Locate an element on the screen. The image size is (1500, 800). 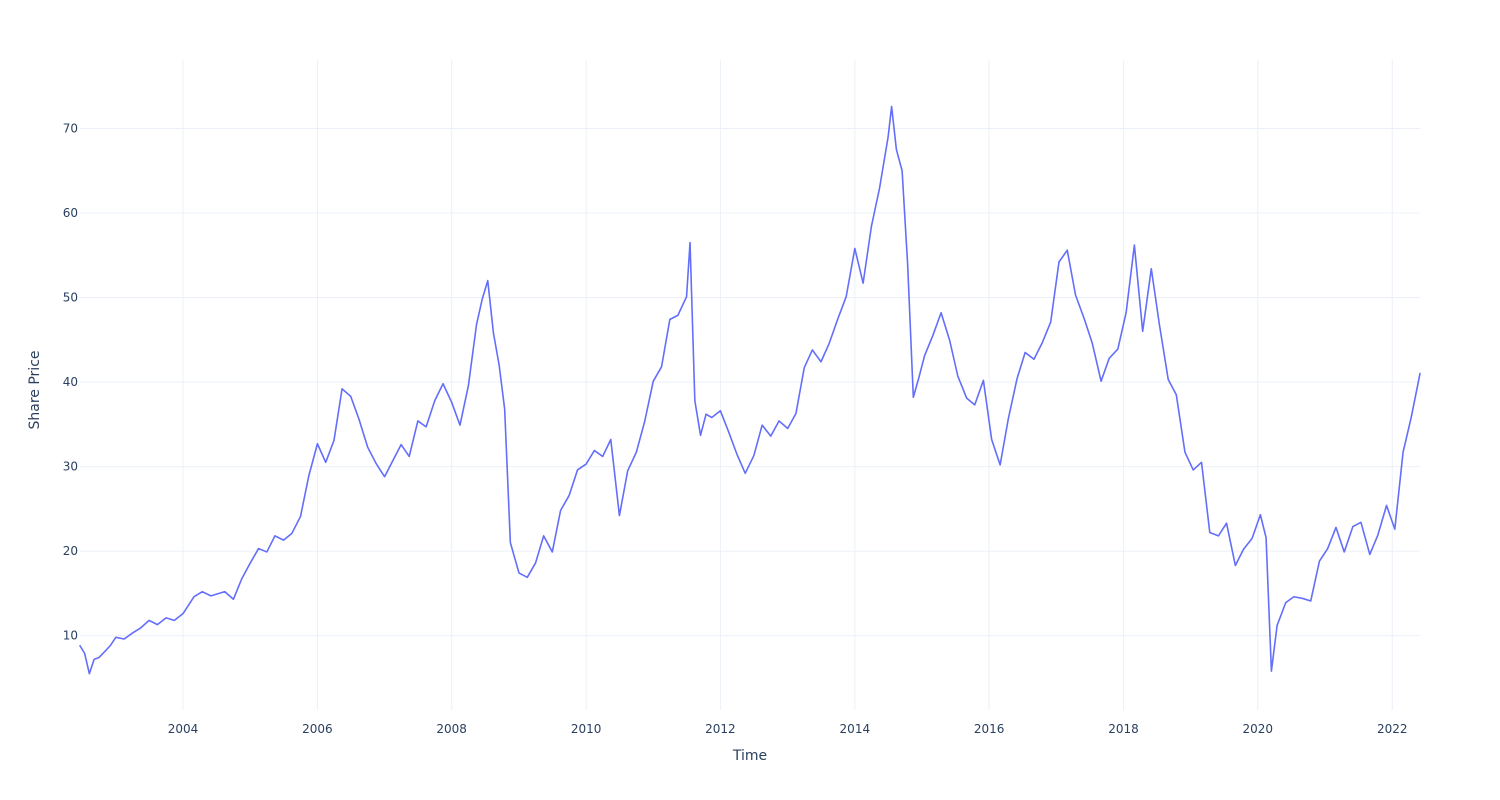
y-tick-label: 20 is located at coordinates (70, 551).